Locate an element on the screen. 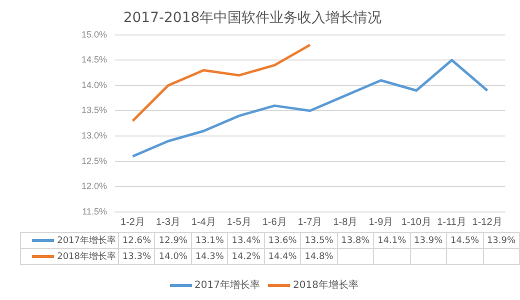 This screenshot has height=300, width=520. x-tick-label: 1-5月 is located at coordinates (239, 222).